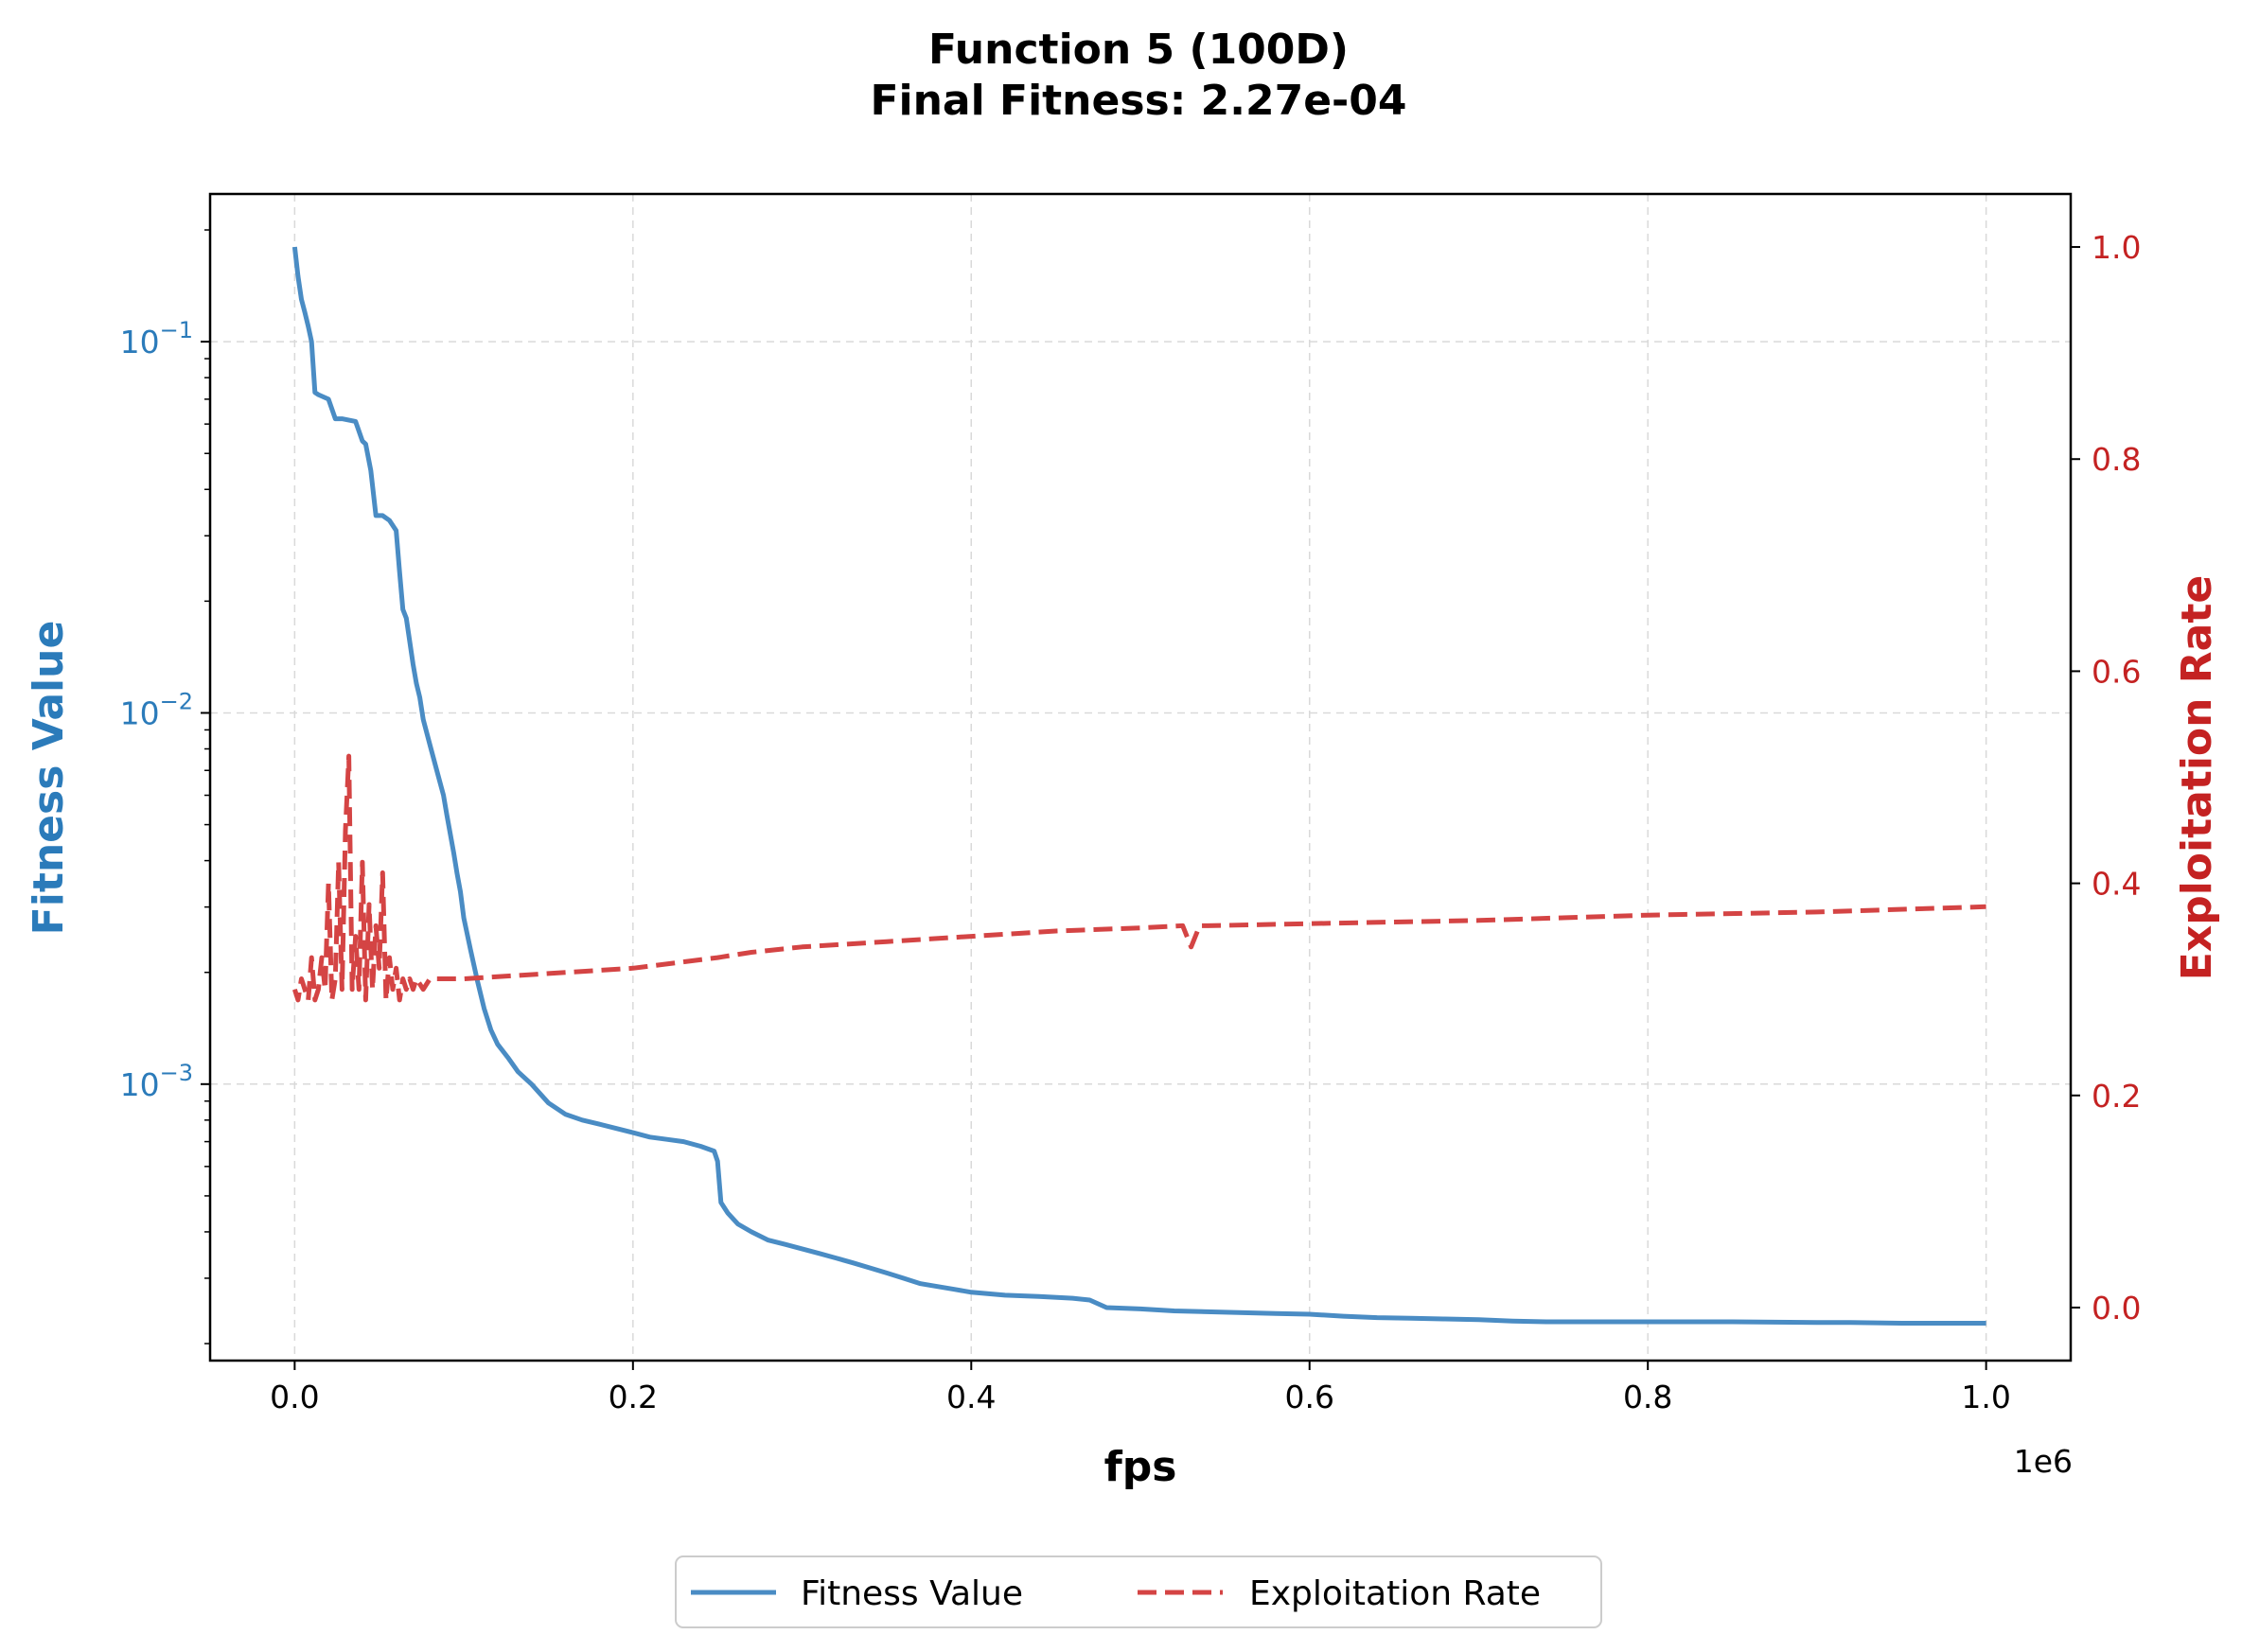 The width and height of the screenshot is (2242, 1652). Describe the element at coordinates (1986, 1397) in the screenshot. I see `x-tick-label: 1.0` at that location.